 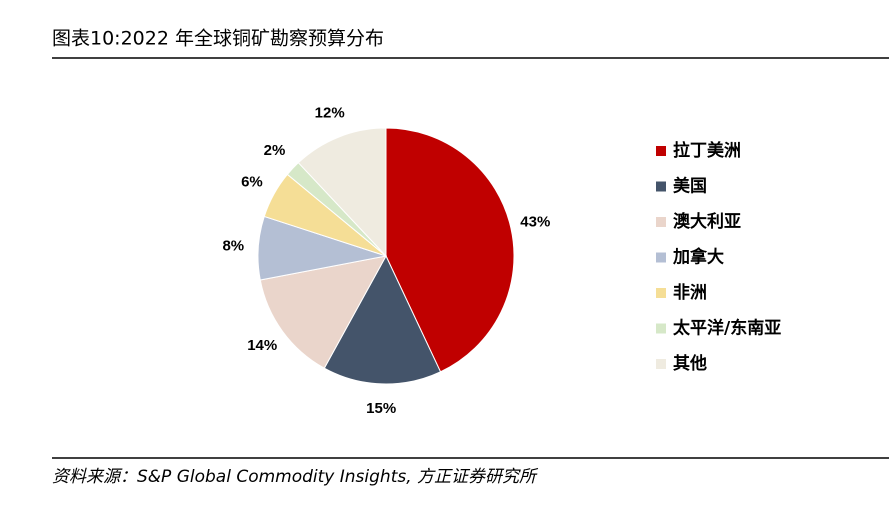 What do you see at coordinates (330, 113) in the screenshot?
I see `value-label: 12%` at bounding box center [330, 113].